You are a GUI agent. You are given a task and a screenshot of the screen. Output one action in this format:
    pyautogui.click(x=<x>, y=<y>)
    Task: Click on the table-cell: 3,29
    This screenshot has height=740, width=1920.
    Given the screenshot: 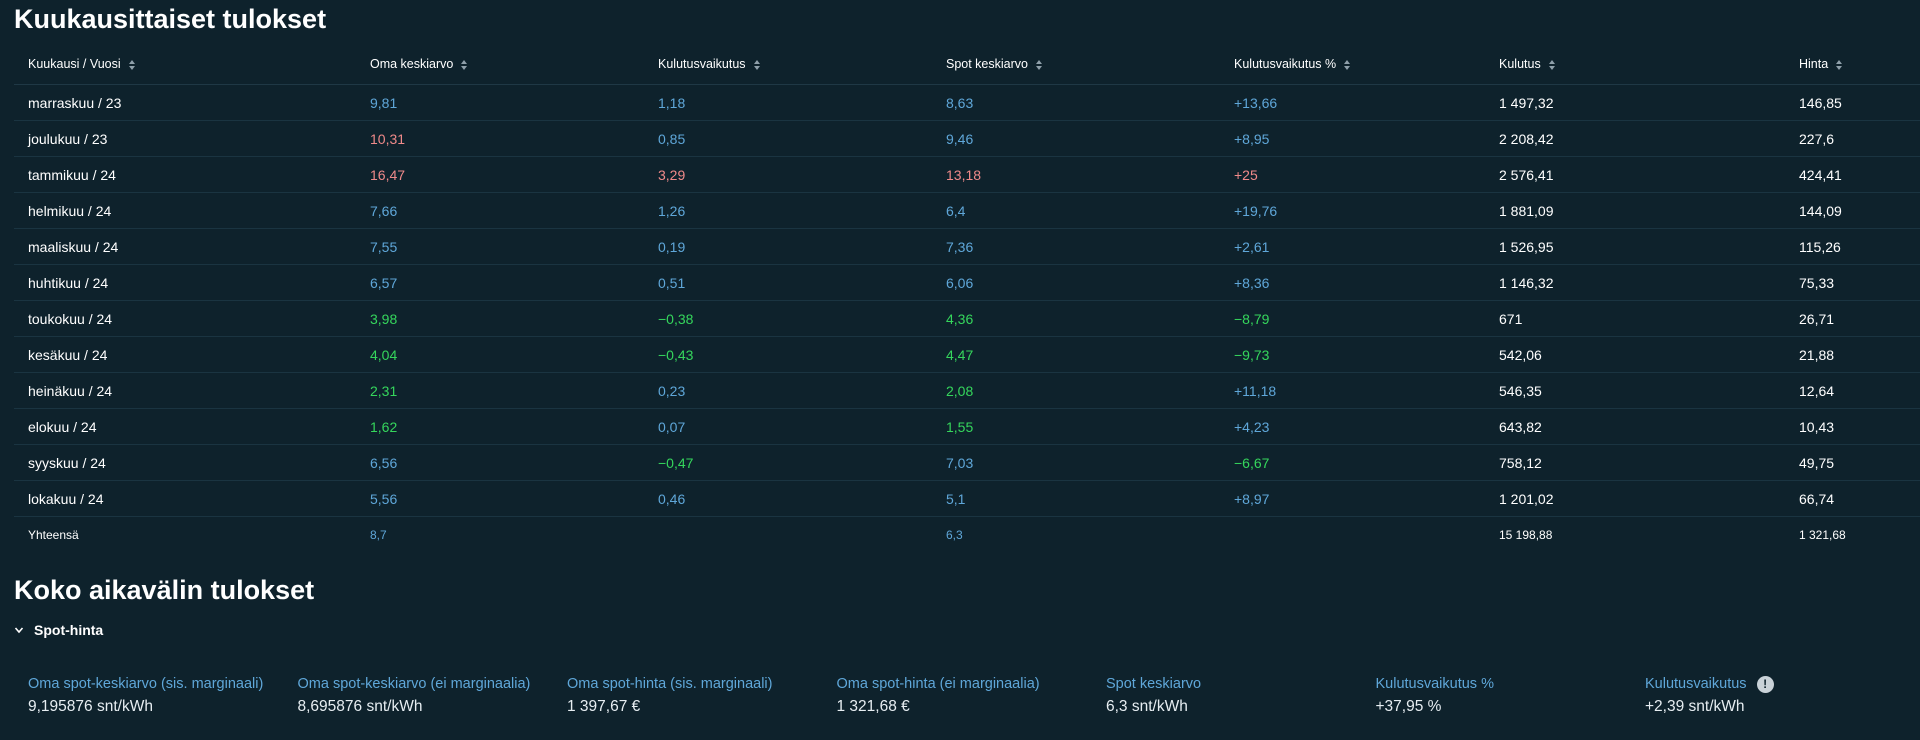 What is the action you would take?
    pyautogui.click(x=788, y=174)
    